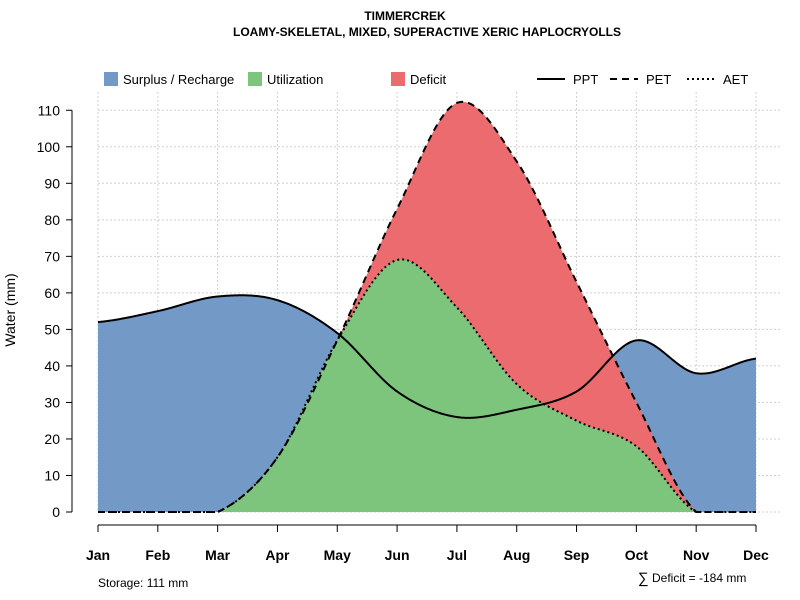 Image resolution: width=800 pixels, height=600 pixels. What do you see at coordinates (52, 366) in the screenshot?
I see `y-tick-label: 40` at bounding box center [52, 366].